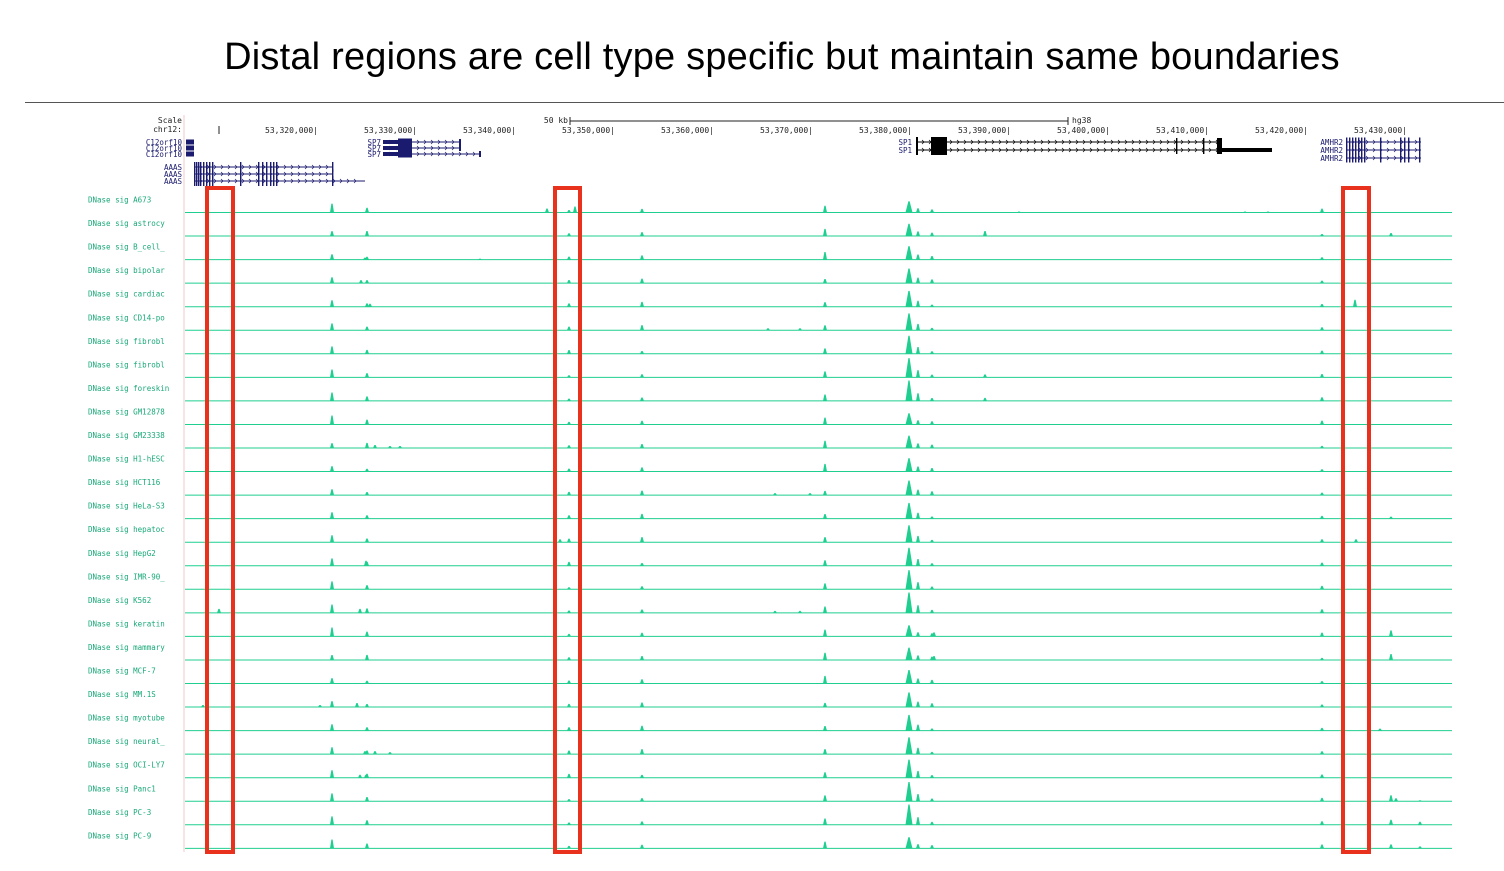 Image resolution: width=1504 pixels, height=871 pixels. What do you see at coordinates (126, 741) in the screenshot?
I see `track-label: DNase sig neural_` at bounding box center [126, 741].